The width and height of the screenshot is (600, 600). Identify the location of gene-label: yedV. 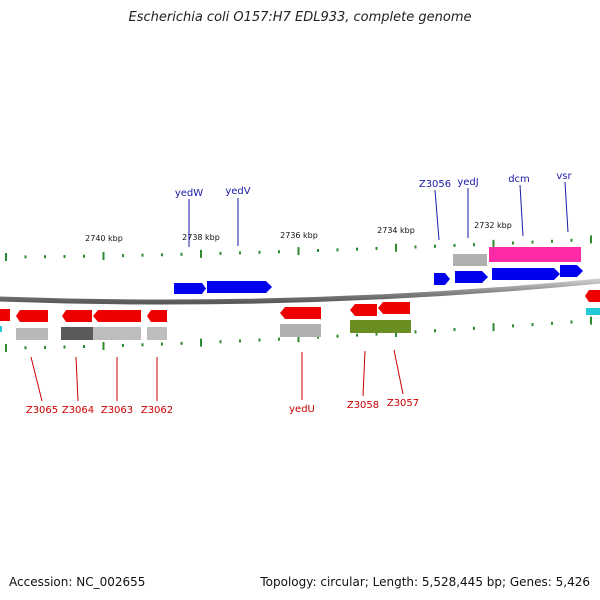
(237, 191).